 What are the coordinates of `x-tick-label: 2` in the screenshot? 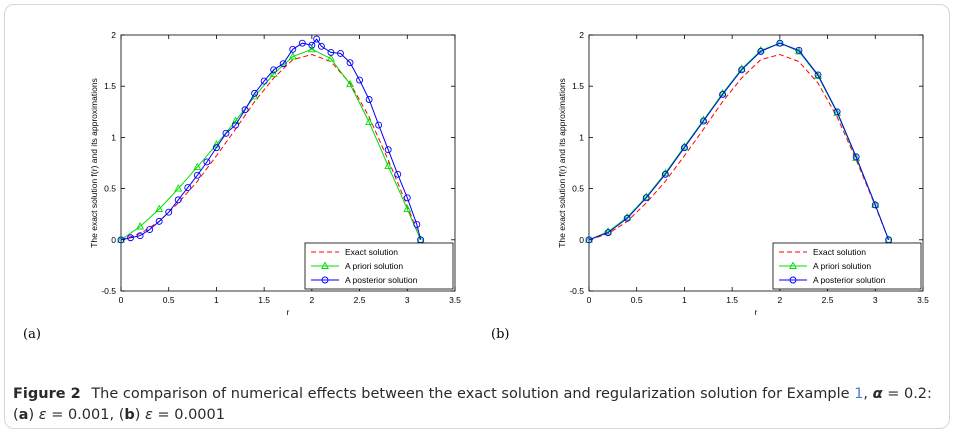 It's located at (779, 300).